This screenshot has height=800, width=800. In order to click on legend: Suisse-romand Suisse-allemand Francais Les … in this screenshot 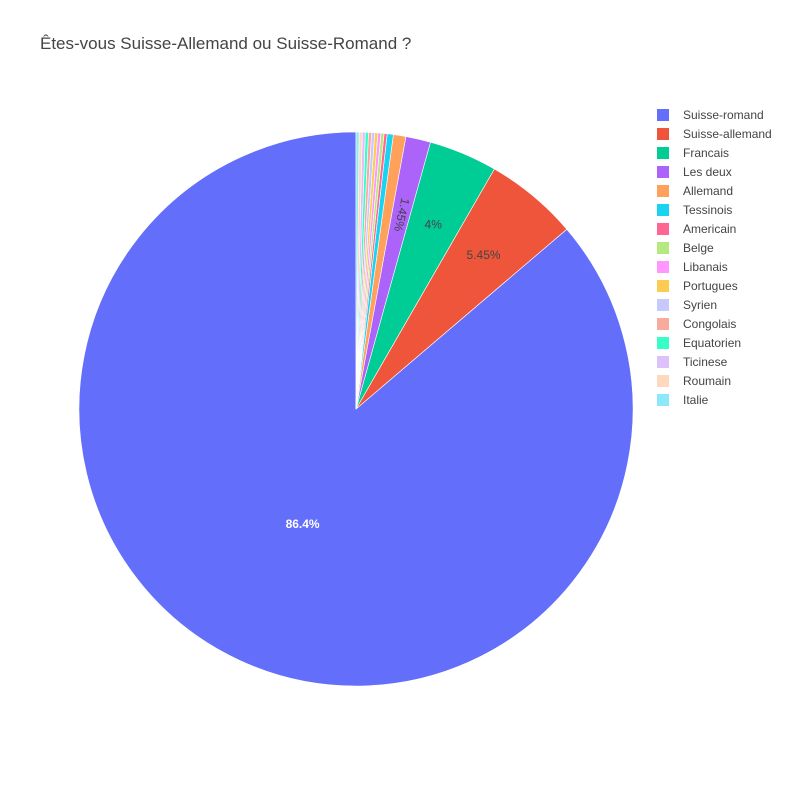, I will do `click(714, 257)`.